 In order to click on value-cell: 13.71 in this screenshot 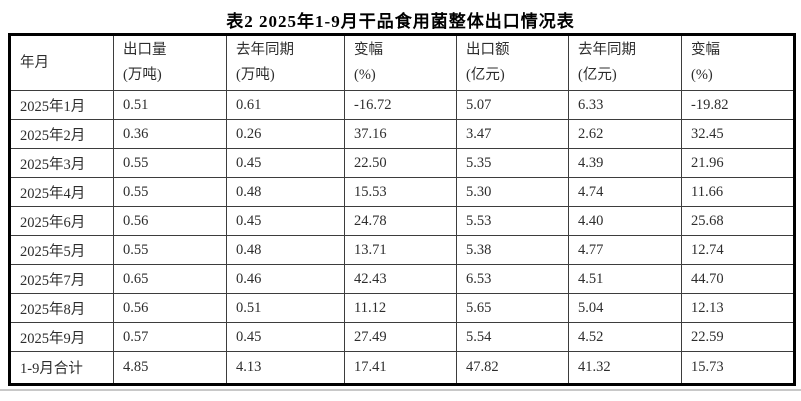, I will do `click(400, 250)`.